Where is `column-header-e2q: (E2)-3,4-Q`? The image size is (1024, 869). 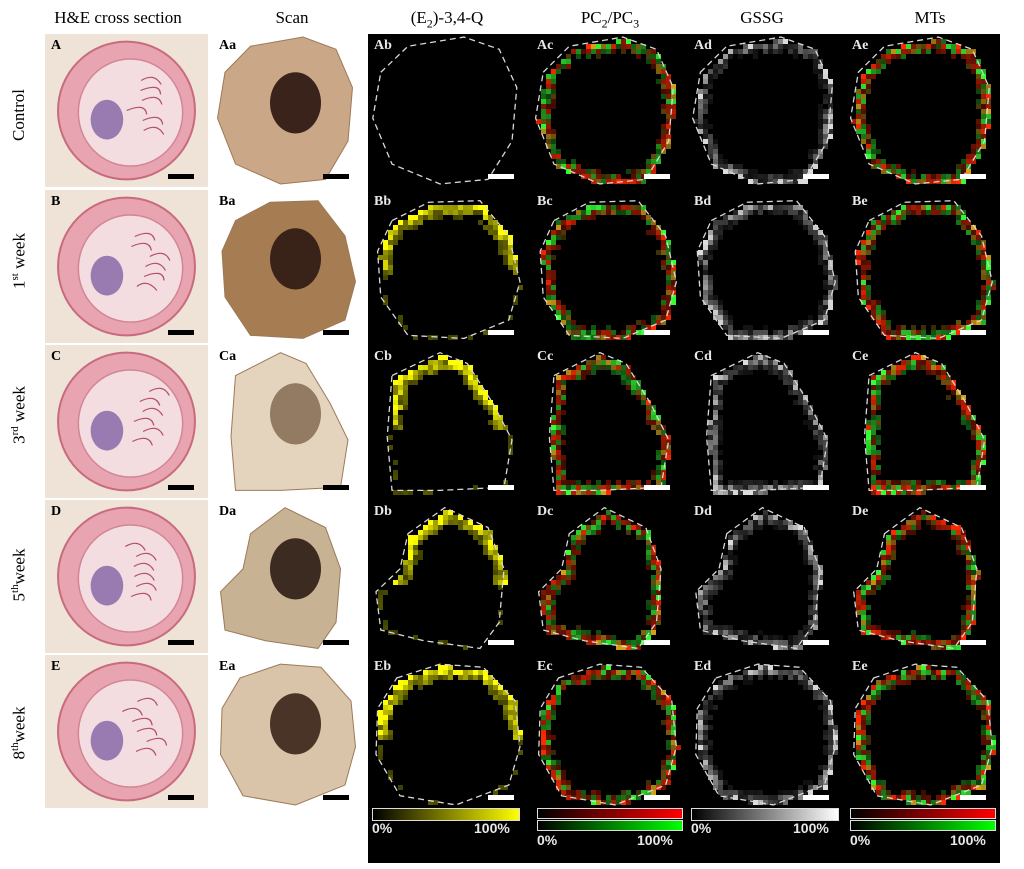
column-header-e2q: (E2)-3,4-Q is located at coordinates (447, 21).